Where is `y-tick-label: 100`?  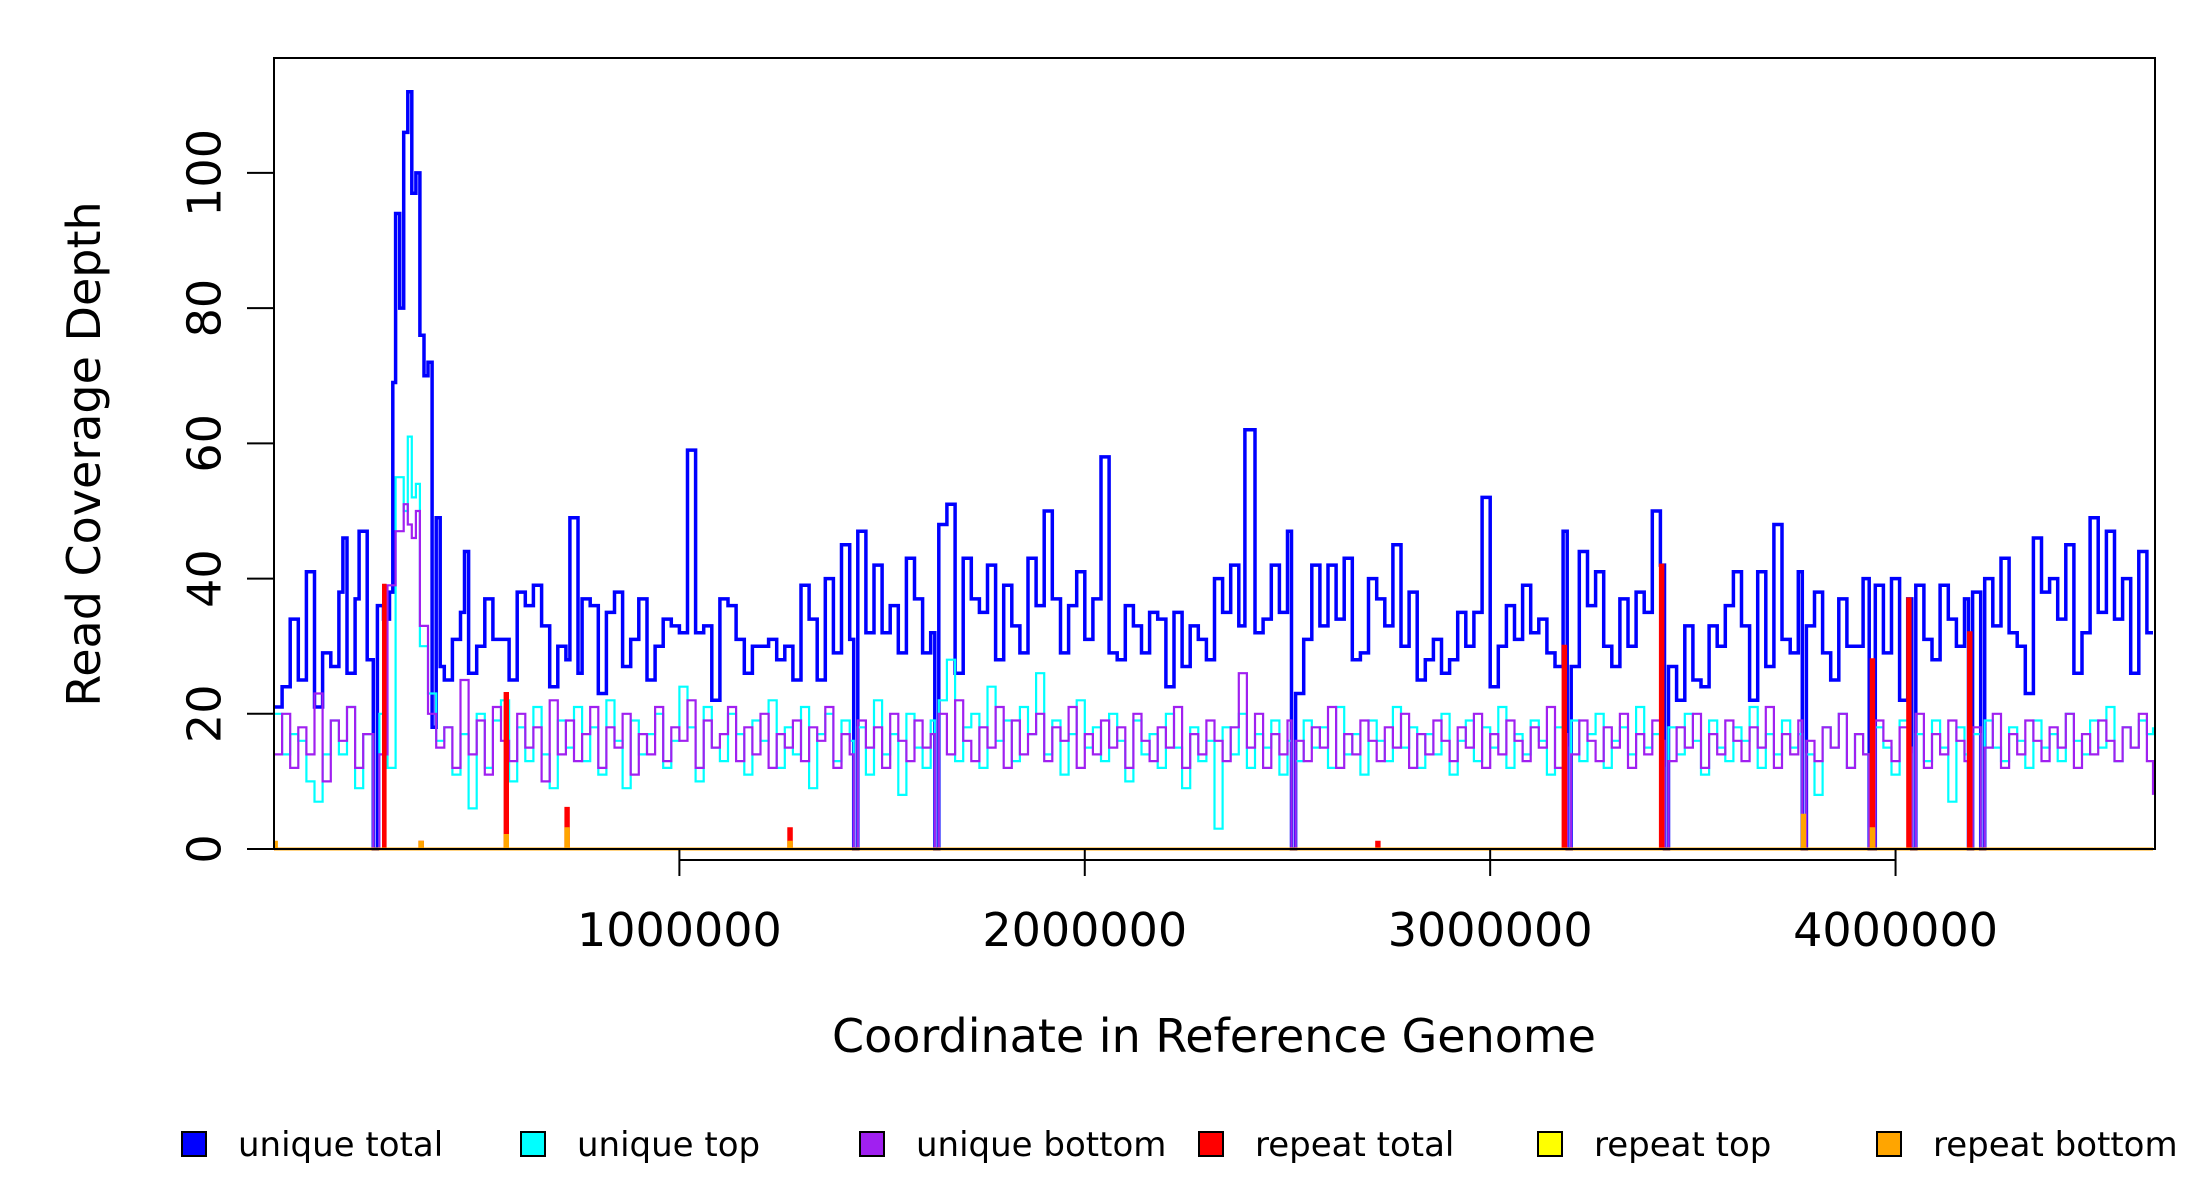
y-tick-label: 100 is located at coordinates (205, 173).